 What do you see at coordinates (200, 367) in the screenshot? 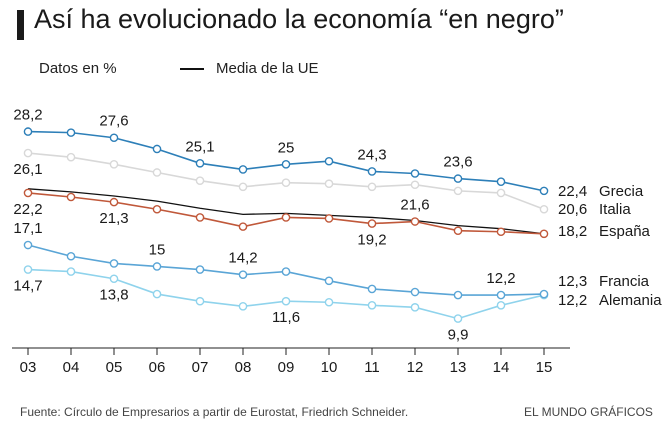
I see `x-tick-label: 07` at bounding box center [200, 367].